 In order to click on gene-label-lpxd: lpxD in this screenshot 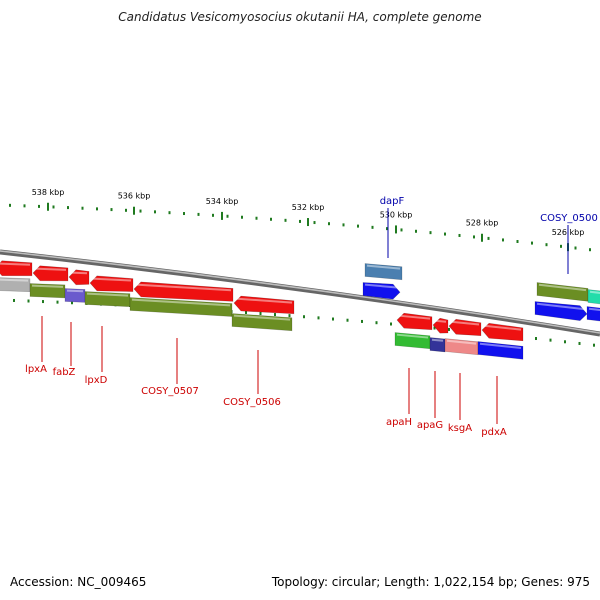, I will do `click(96, 380)`.